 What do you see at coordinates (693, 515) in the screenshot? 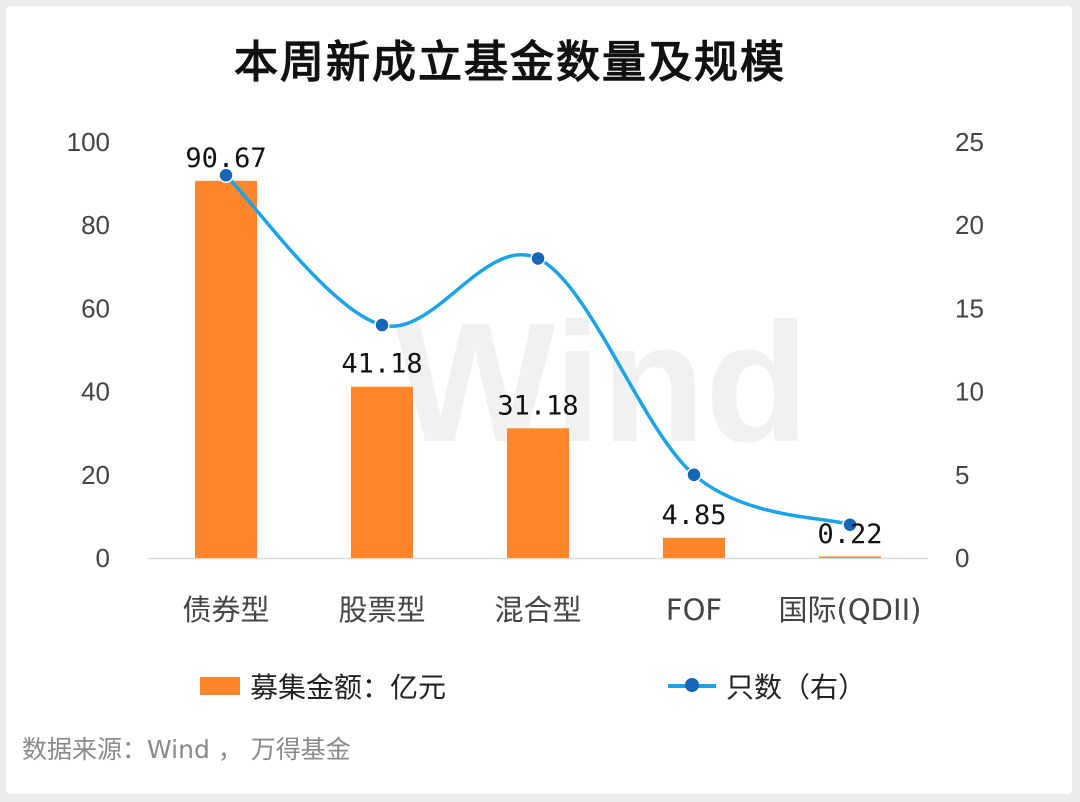
I see `bar-value-label: 4.85` at bounding box center [693, 515].